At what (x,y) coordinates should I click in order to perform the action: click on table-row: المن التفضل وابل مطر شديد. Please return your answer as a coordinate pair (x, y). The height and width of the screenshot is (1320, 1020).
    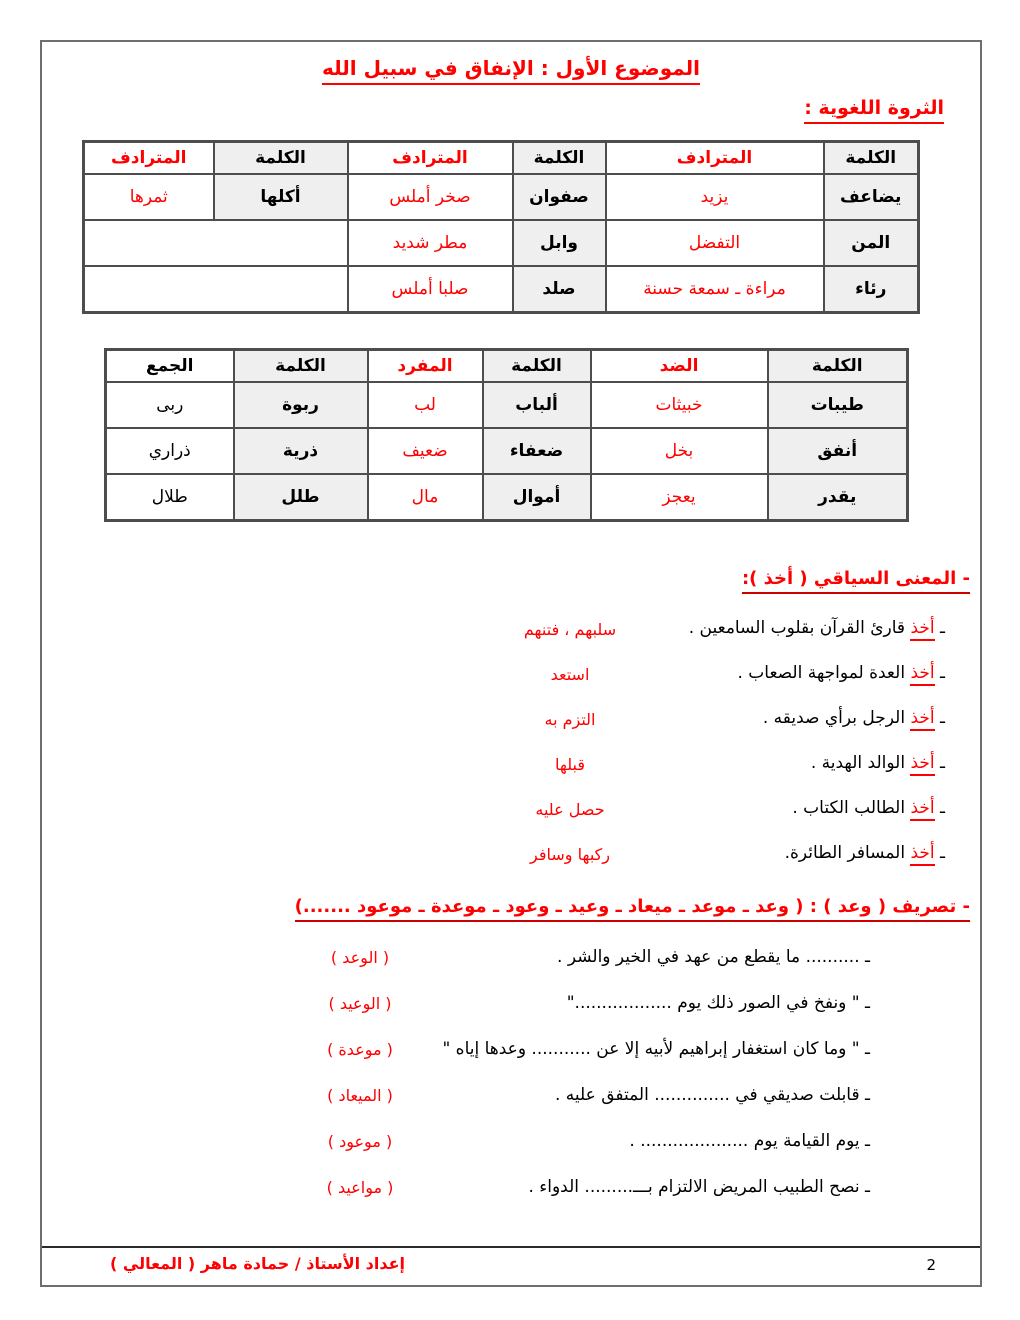
    Looking at the image, I should click on (501, 243).